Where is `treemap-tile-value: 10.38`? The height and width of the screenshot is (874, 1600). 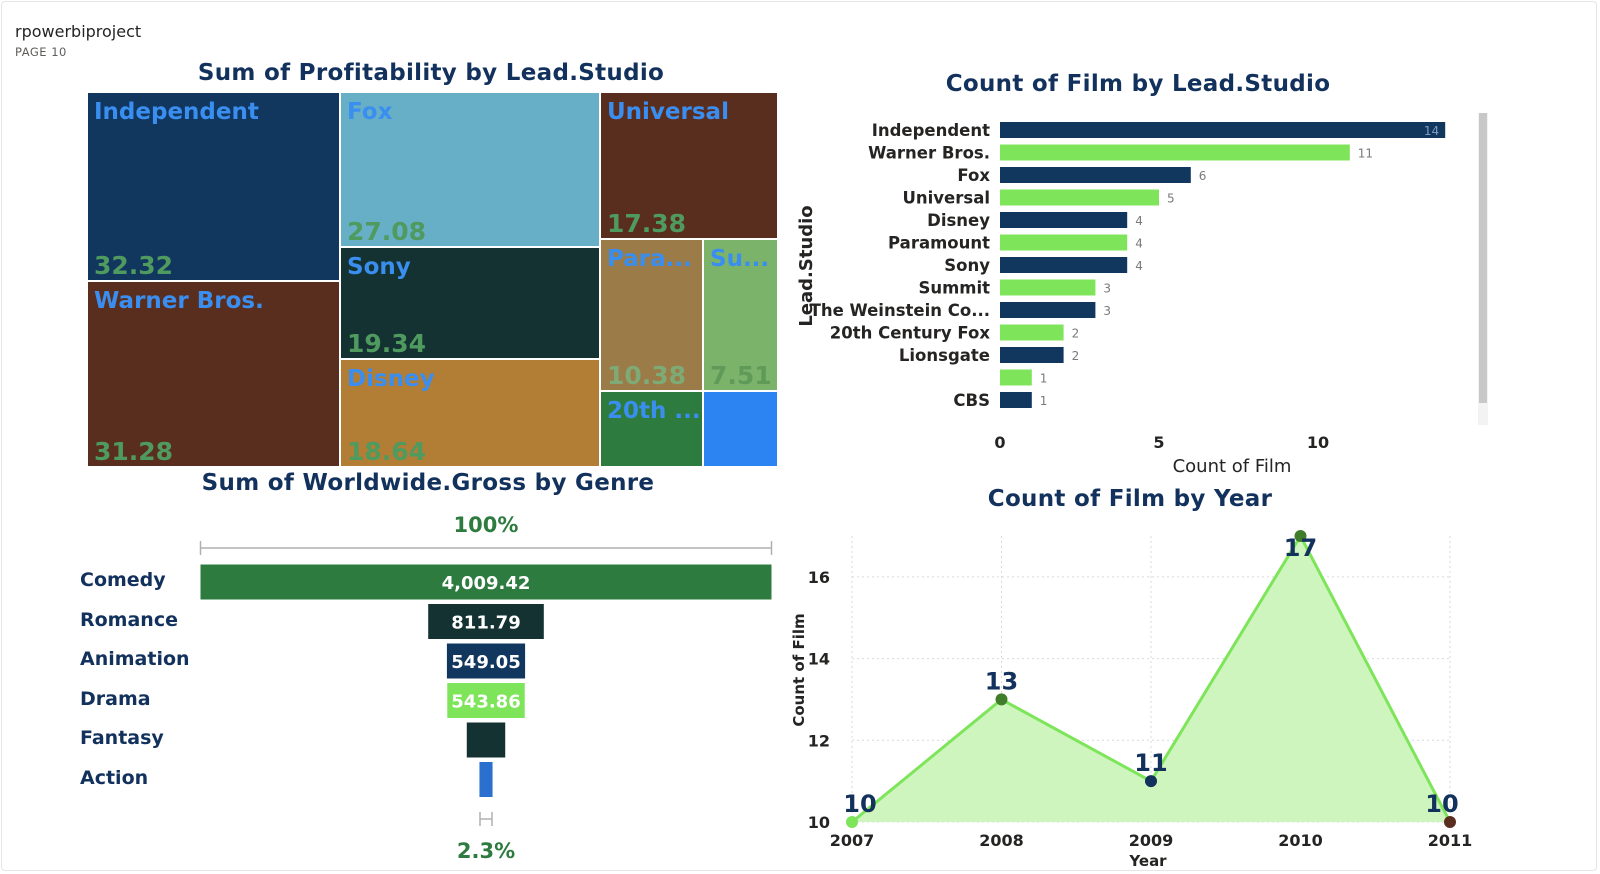 treemap-tile-value: 10.38 is located at coordinates (647, 375).